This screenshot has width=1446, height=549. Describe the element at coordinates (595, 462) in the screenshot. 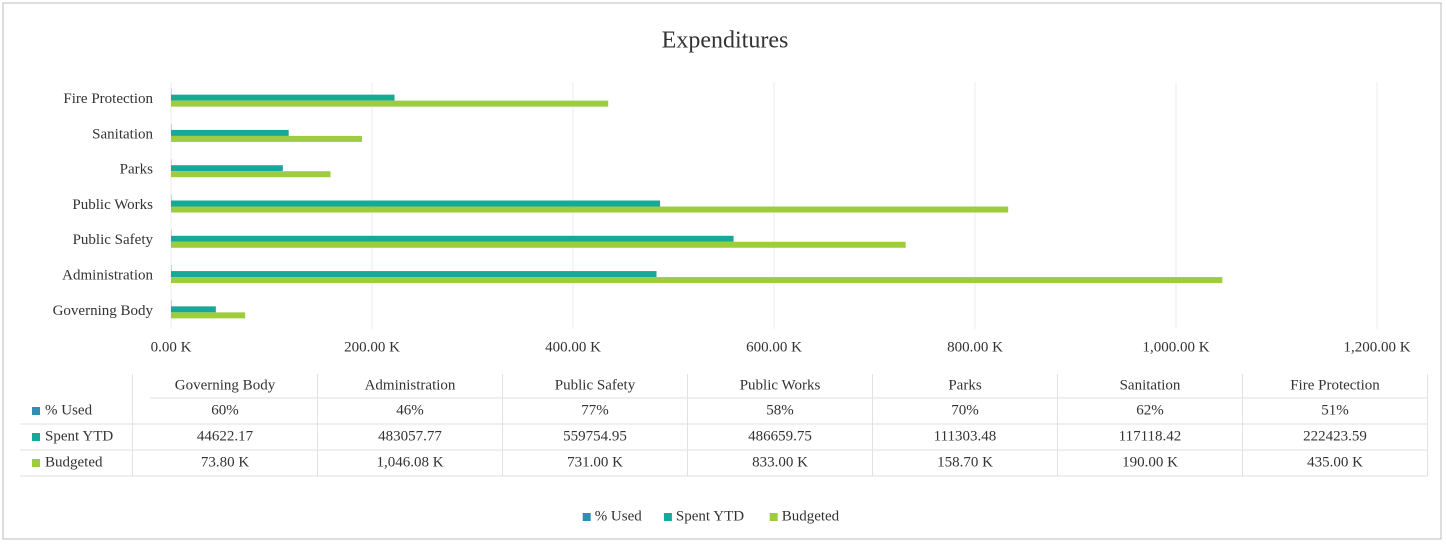

I see `table-cell: 731.00 K` at that location.